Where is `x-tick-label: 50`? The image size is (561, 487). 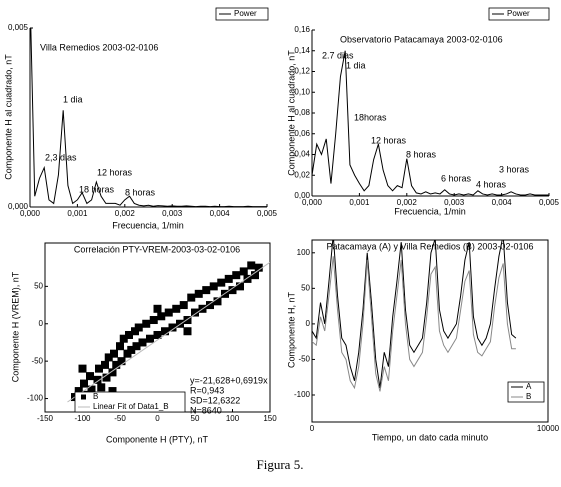 x-tick-label: 50 is located at coordinates (195, 418).